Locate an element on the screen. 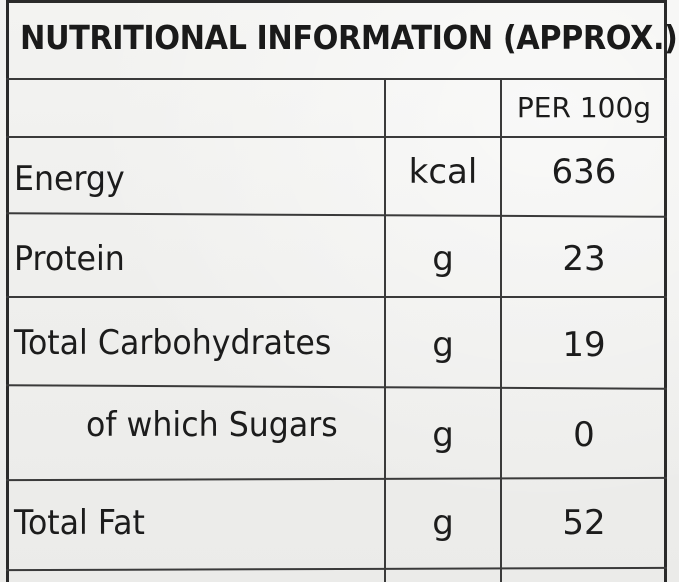 Image resolution: width=679 pixels, height=582 pixels. nutrient-value: 23 is located at coordinates (584, 259).